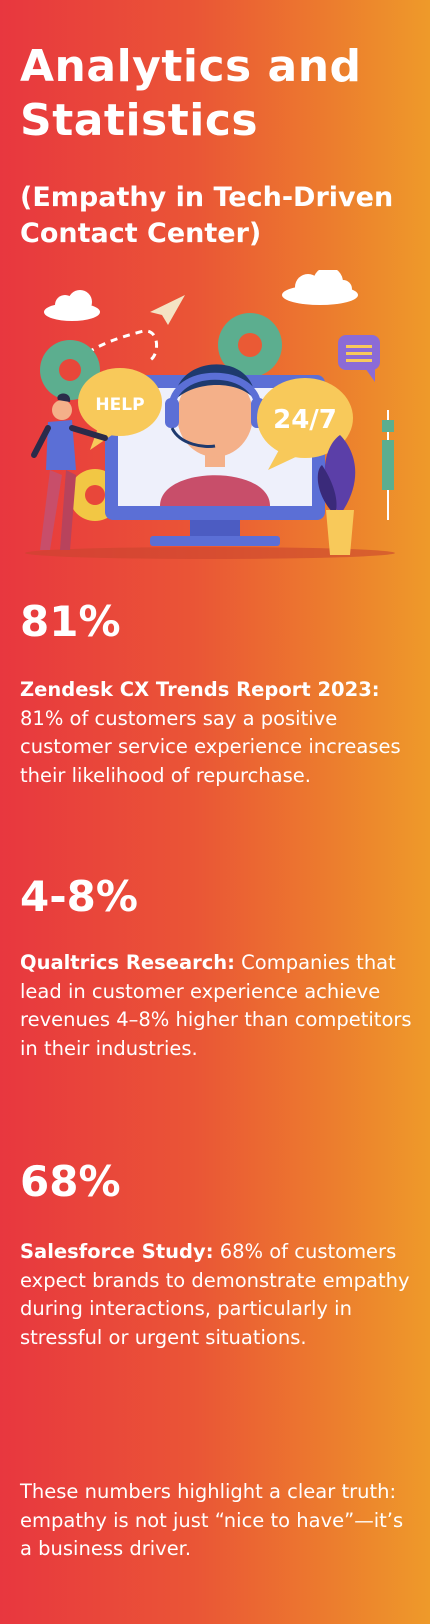  I want to click on chat-icon, so click(359, 358).